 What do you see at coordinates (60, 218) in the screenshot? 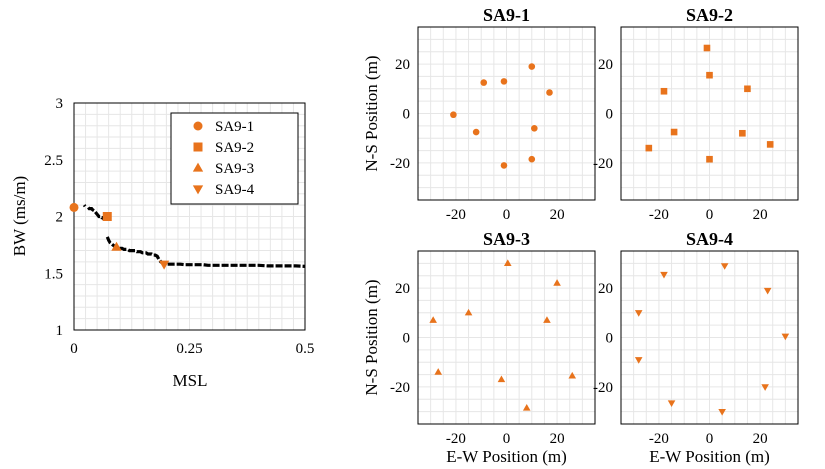
I see `main-y-tick-label: 2` at bounding box center [60, 218].